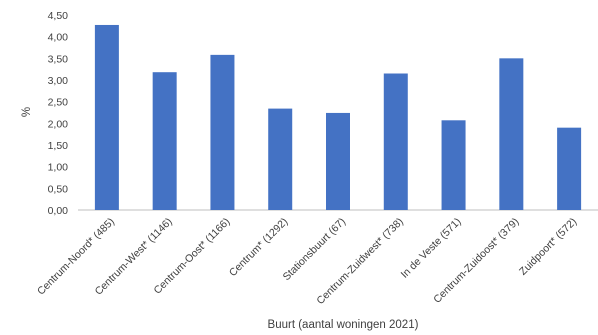 The width and height of the screenshot is (598, 335). I want to click on x-tick-label: In de Veste (571), so click(431, 248).